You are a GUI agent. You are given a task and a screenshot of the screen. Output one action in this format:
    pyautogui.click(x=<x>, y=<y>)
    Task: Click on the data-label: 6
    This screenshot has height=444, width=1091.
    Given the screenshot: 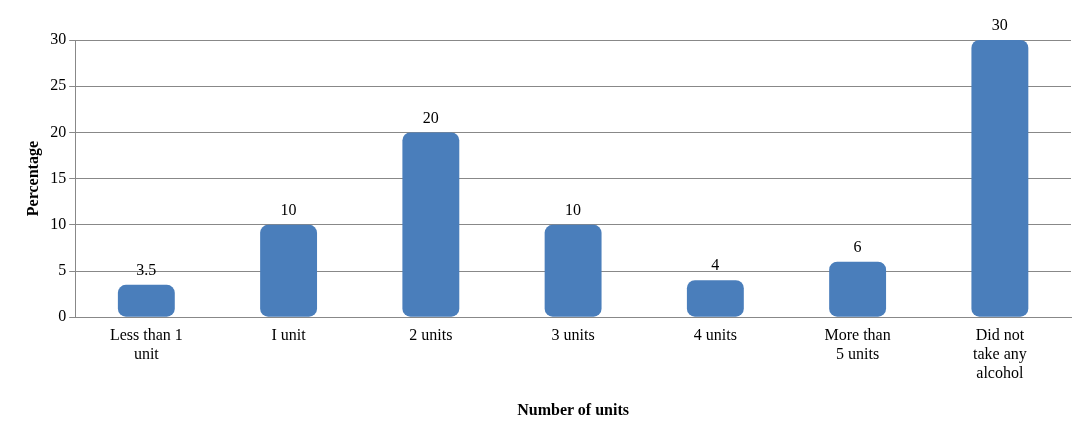 What is the action you would take?
    pyautogui.click(x=857, y=246)
    